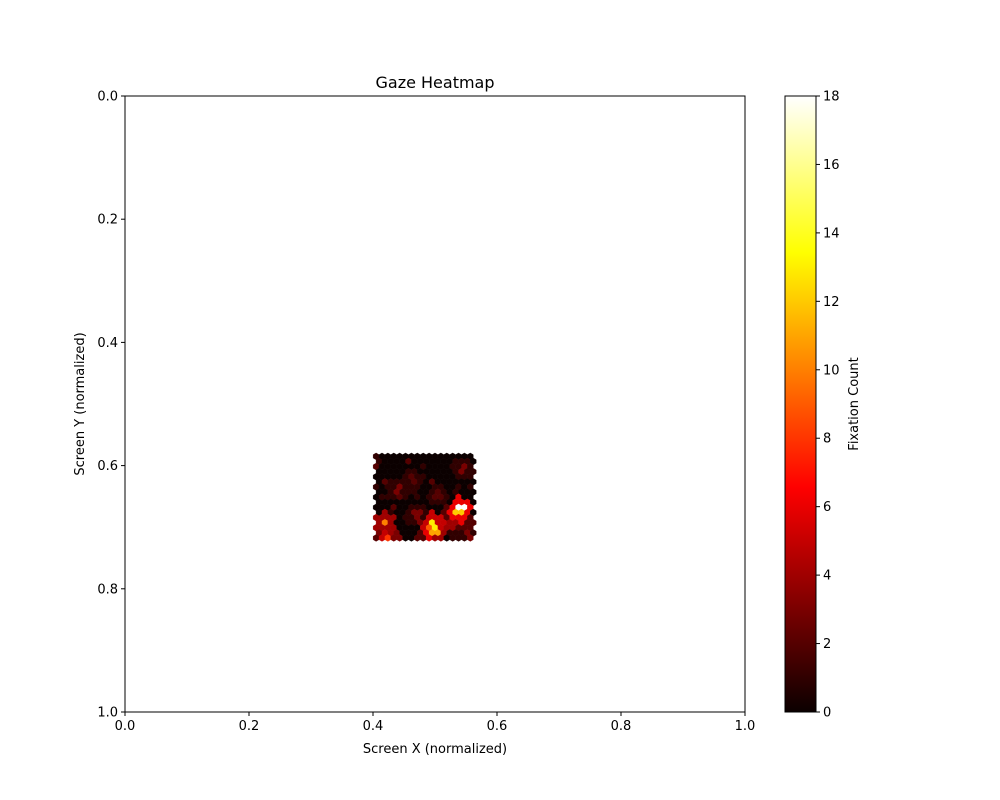 Image resolution: width=1000 pixels, height=800 pixels. I want to click on colorbar-tick-label: 6, so click(827, 507).